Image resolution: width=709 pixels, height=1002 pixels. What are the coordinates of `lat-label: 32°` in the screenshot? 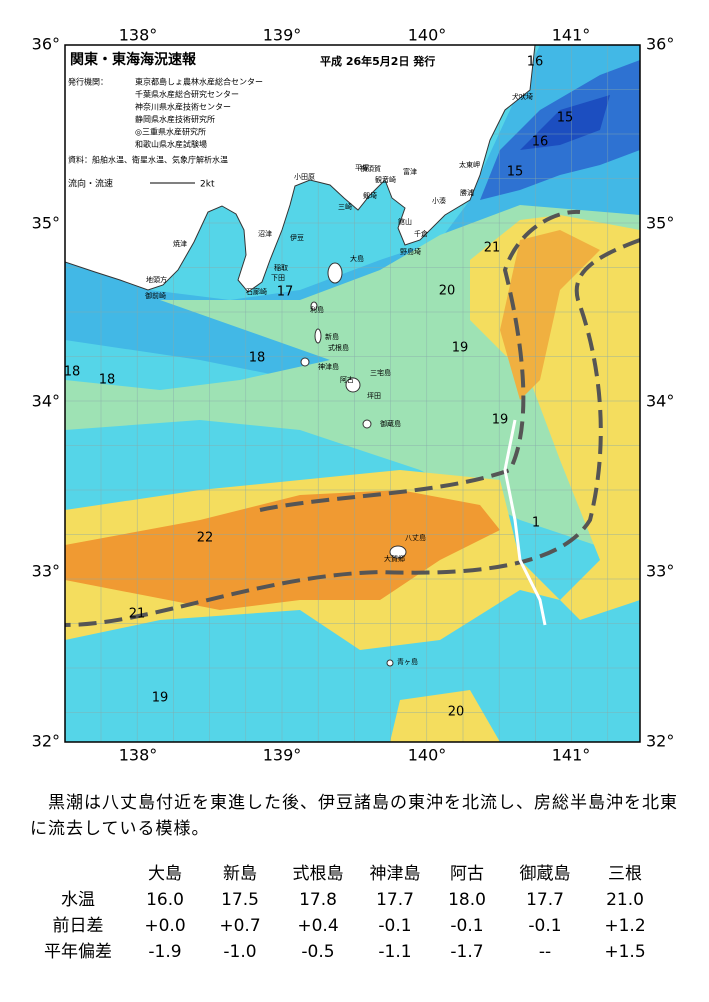 It's located at (46, 741).